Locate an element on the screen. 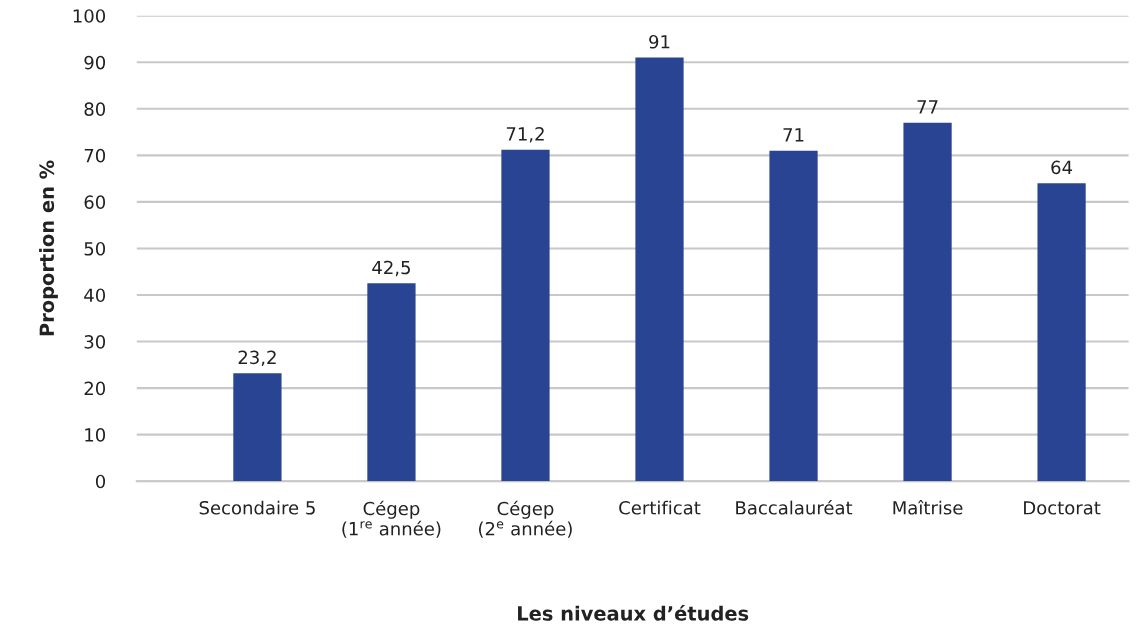 The image size is (1140, 629). y-tick-label: 100 is located at coordinates (89, 16).